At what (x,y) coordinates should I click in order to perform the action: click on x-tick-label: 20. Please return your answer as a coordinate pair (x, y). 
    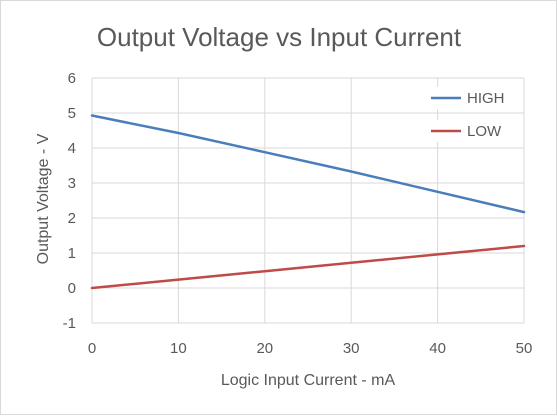
    Looking at the image, I should click on (264, 348).